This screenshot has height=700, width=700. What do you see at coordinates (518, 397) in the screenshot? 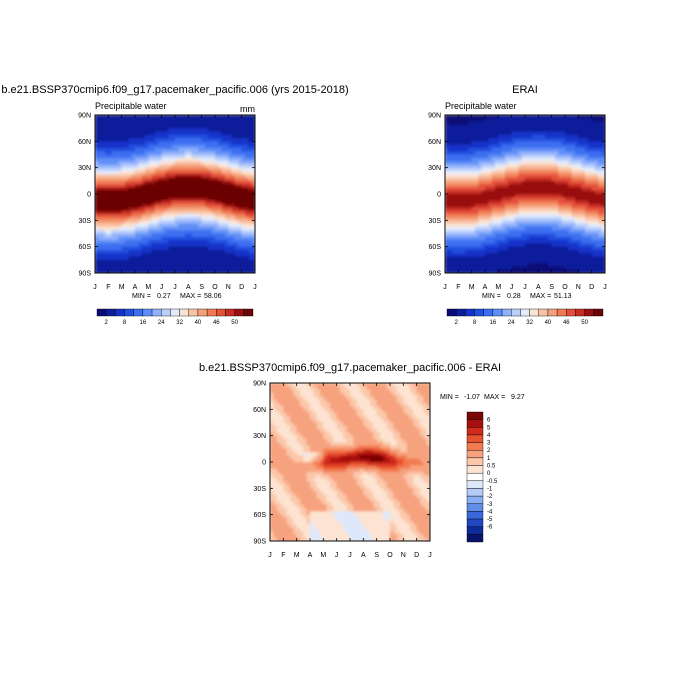
I see `panel-diff-max-value: 9.27` at bounding box center [518, 397].